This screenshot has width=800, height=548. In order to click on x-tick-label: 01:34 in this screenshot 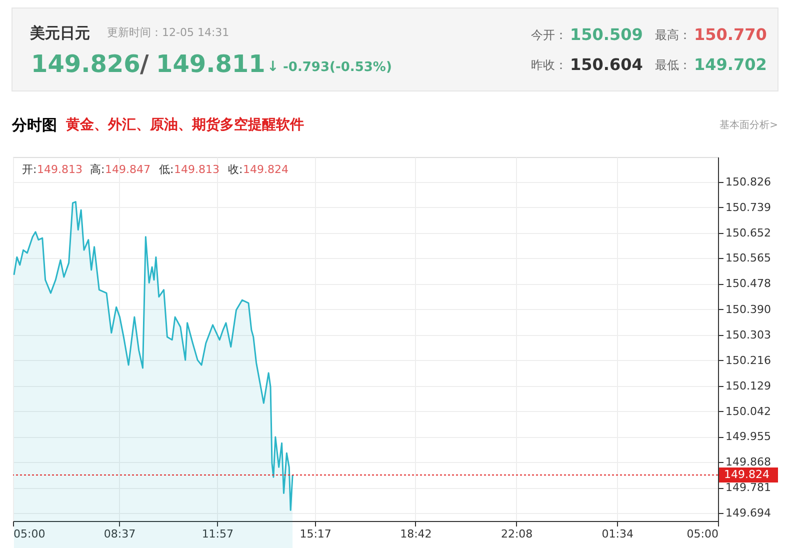, I will do `click(618, 534)`.